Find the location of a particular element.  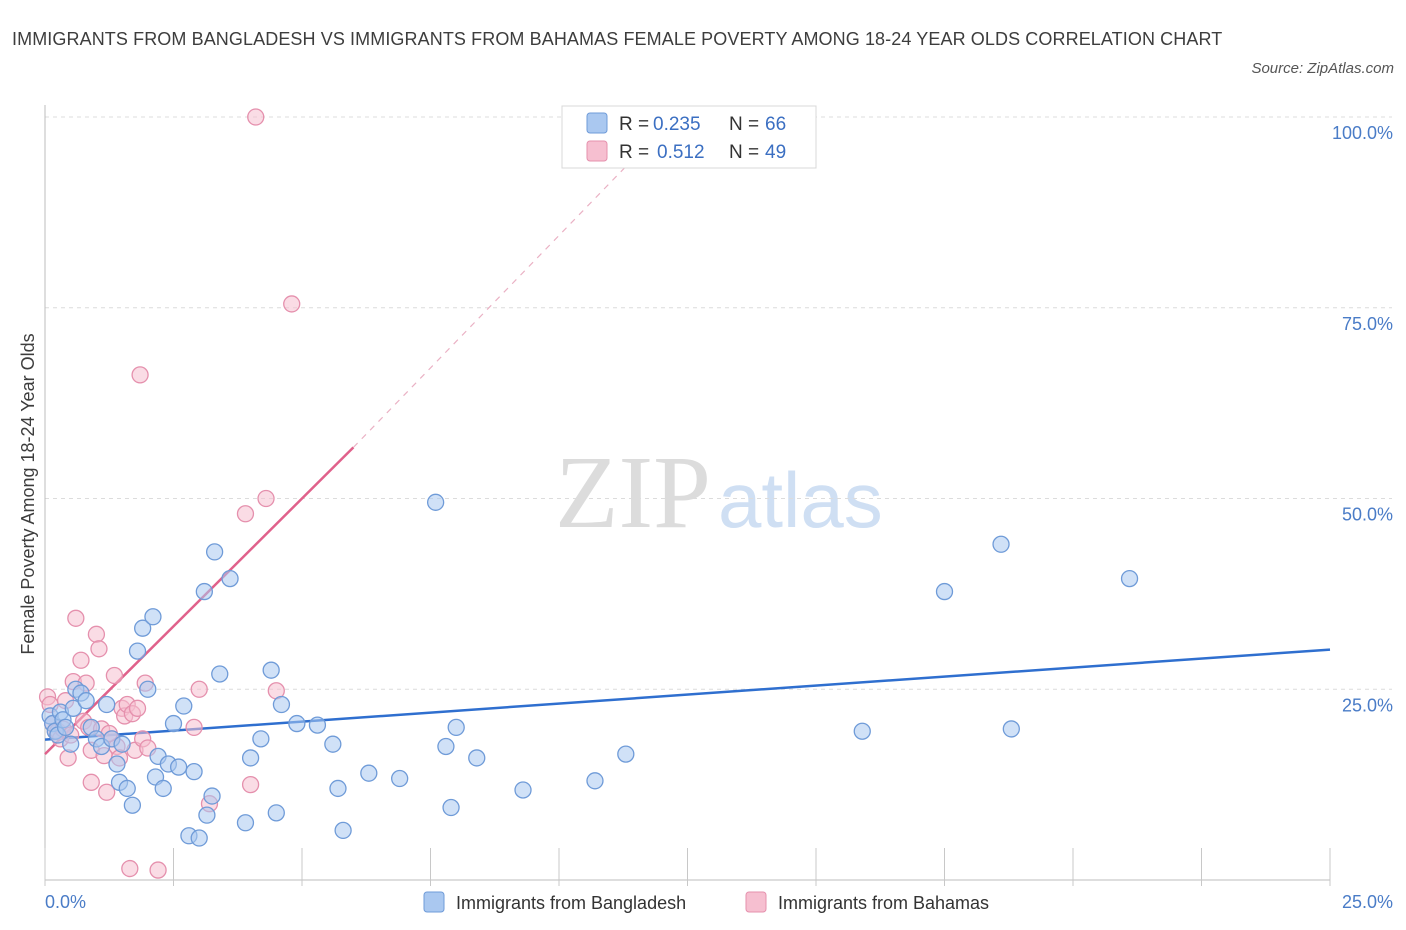

x-tick-label-max: 25.0% is located at coordinates (1367, 902).